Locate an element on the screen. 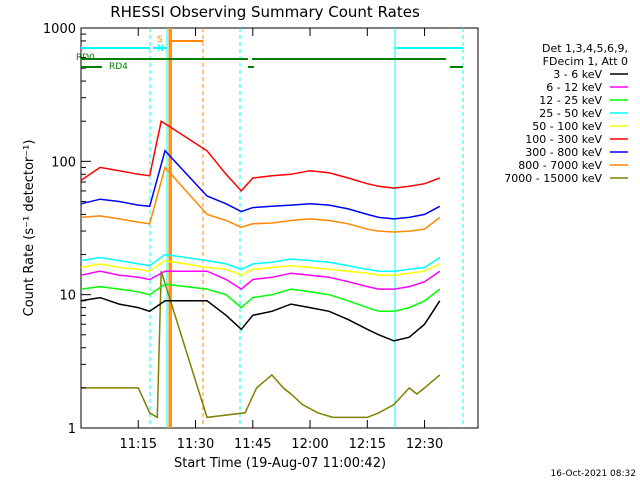 This screenshot has width=640, height=480. y-tick-label-1: 10 is located at coordinates (67, 296).